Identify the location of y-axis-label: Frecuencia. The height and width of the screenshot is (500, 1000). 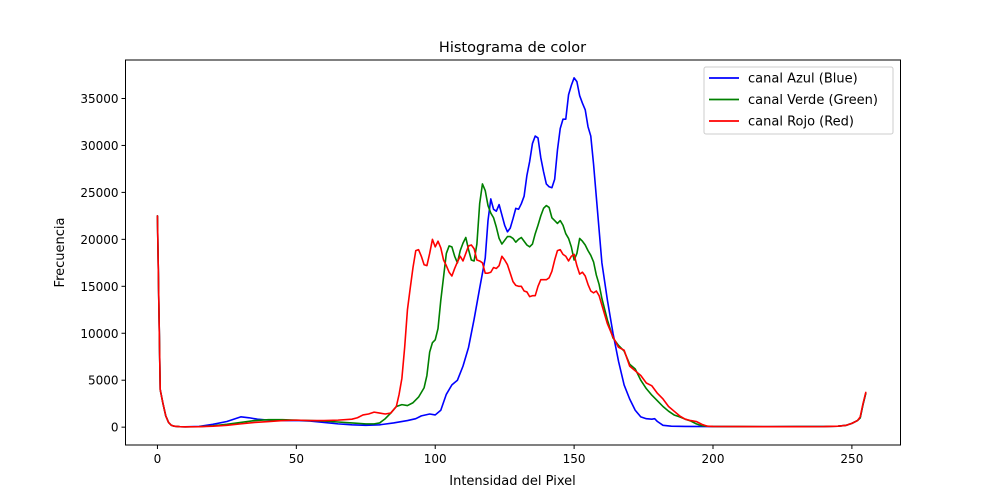
(60, 253).